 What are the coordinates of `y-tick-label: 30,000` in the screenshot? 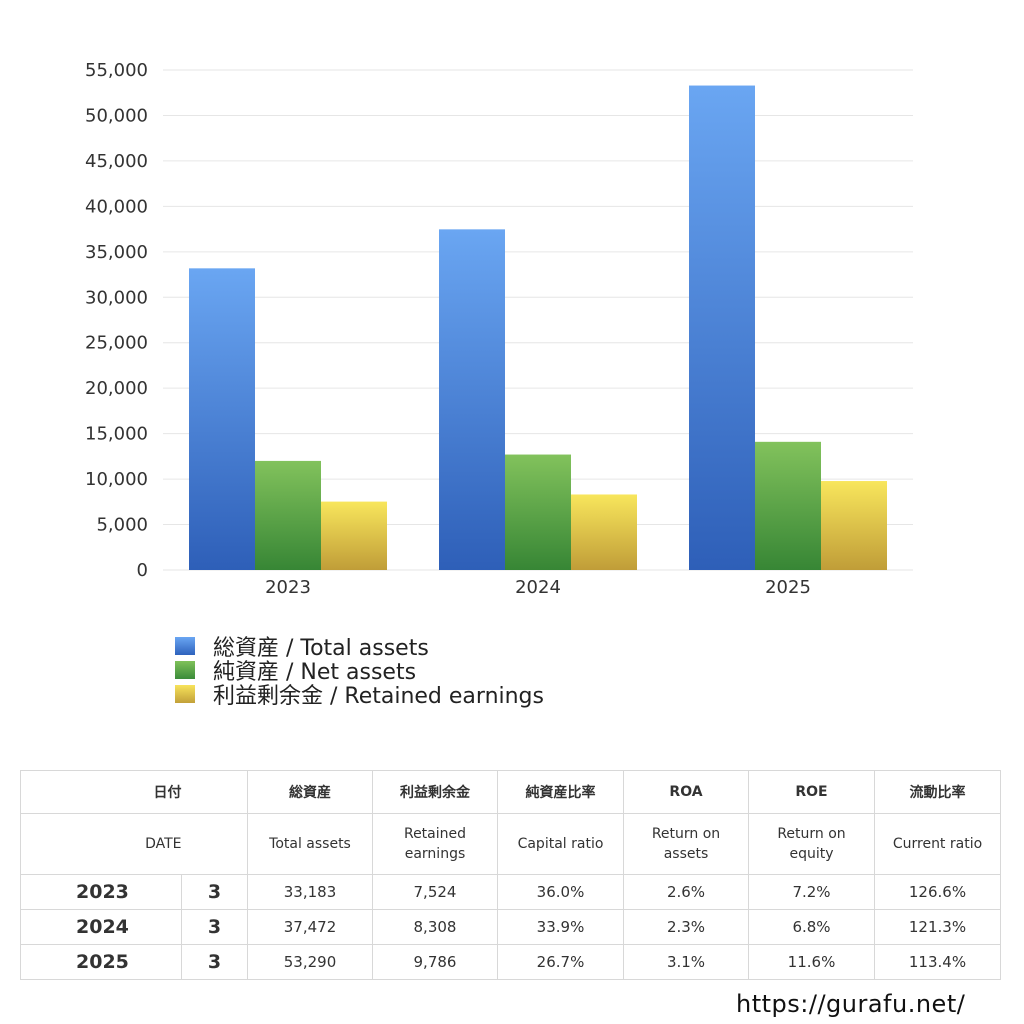 It's located at (116, 297).